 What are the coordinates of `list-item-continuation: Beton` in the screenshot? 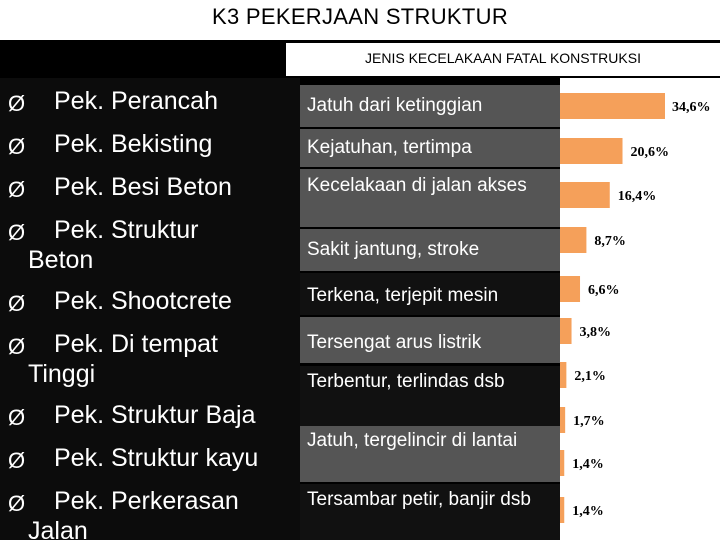 It's located at (61, 260).